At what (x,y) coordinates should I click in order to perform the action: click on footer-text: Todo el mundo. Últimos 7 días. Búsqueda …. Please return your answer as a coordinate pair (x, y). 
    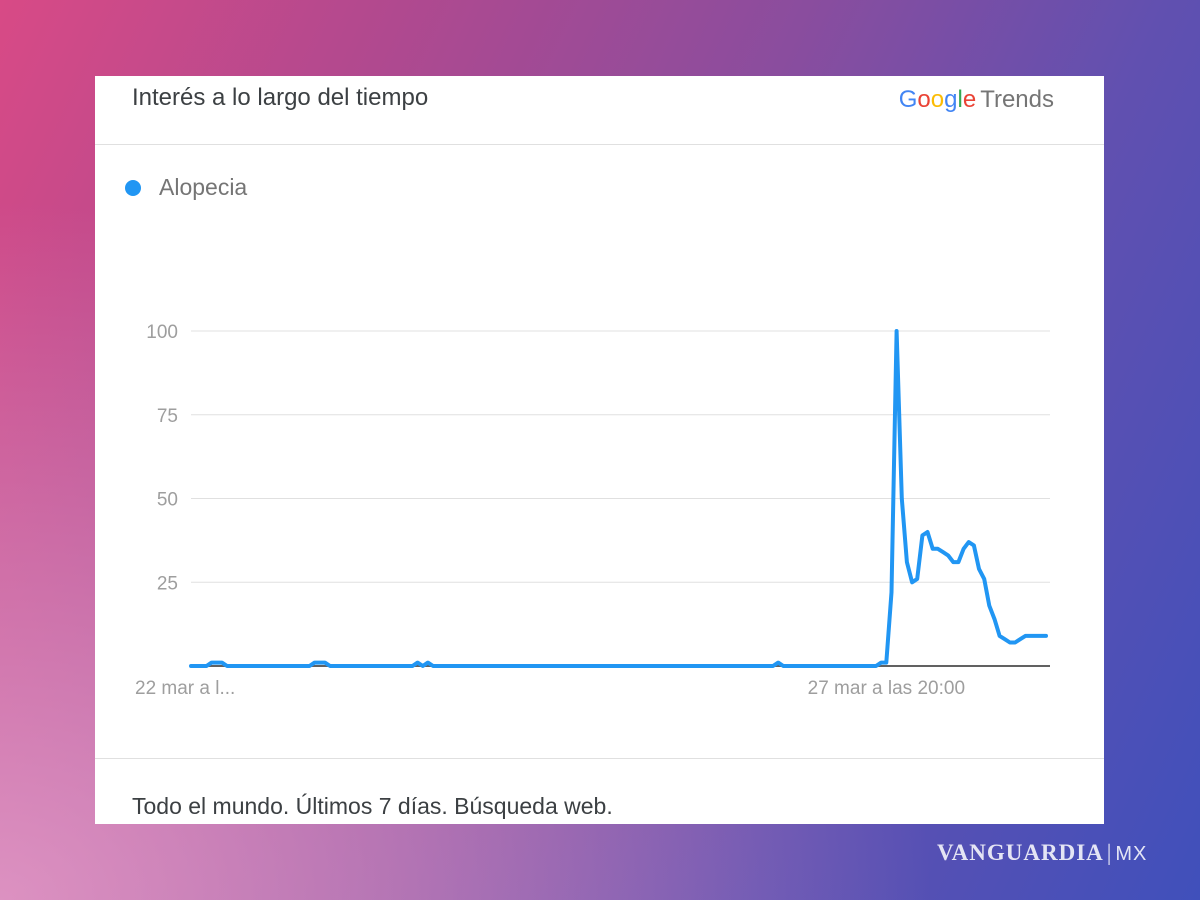
    Looking at the image, I should click on (372, 806).